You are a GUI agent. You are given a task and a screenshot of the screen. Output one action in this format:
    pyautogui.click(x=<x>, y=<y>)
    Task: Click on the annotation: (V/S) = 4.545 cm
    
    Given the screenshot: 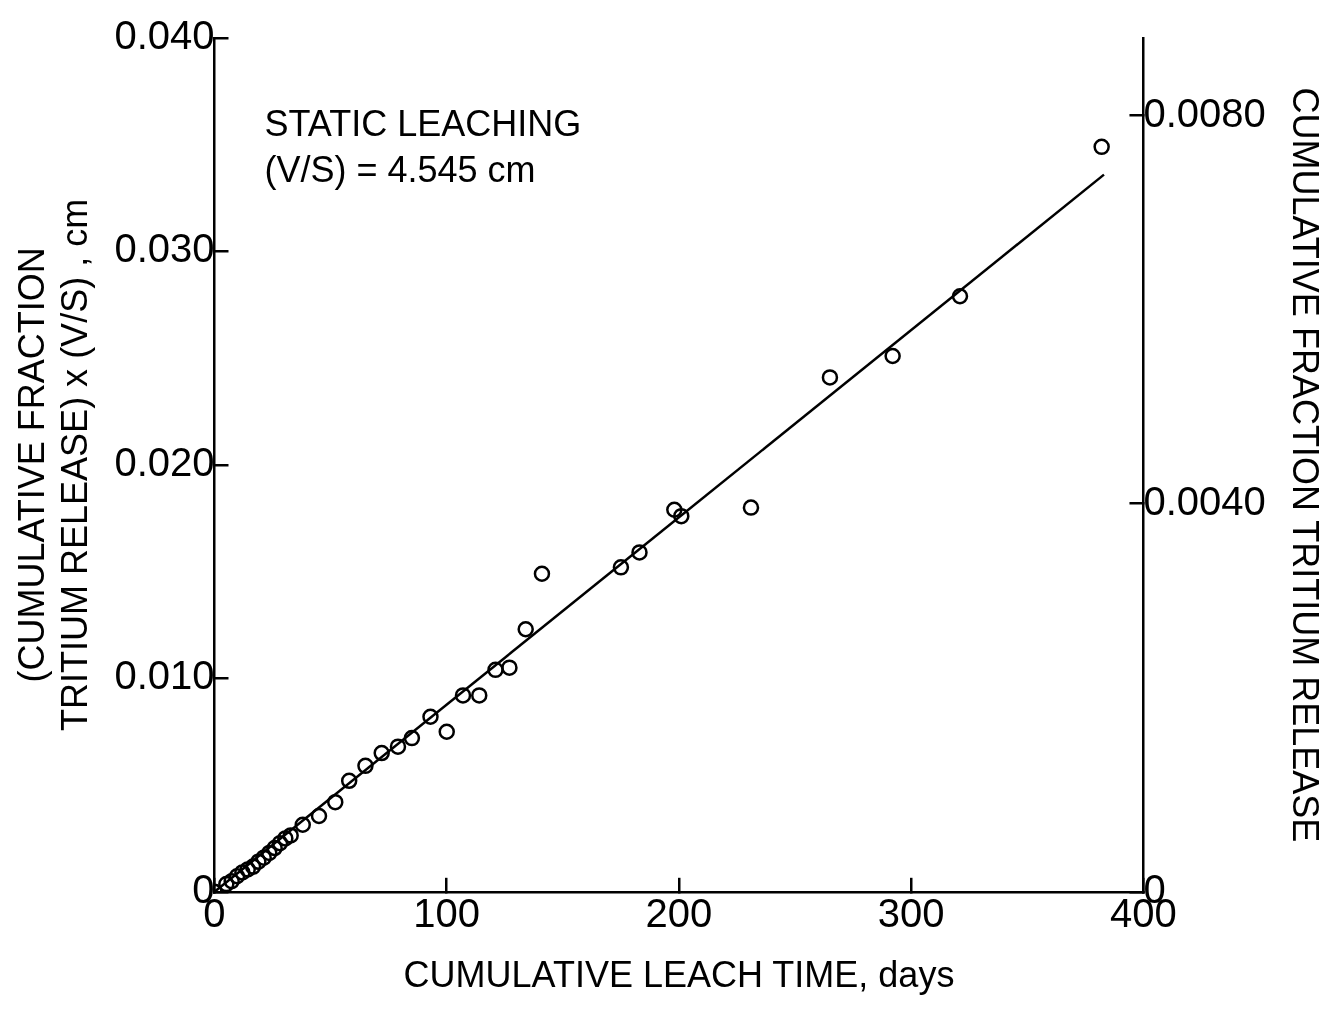 What is the action you would take?
    pyautogui.click(x=400, y=169)
    